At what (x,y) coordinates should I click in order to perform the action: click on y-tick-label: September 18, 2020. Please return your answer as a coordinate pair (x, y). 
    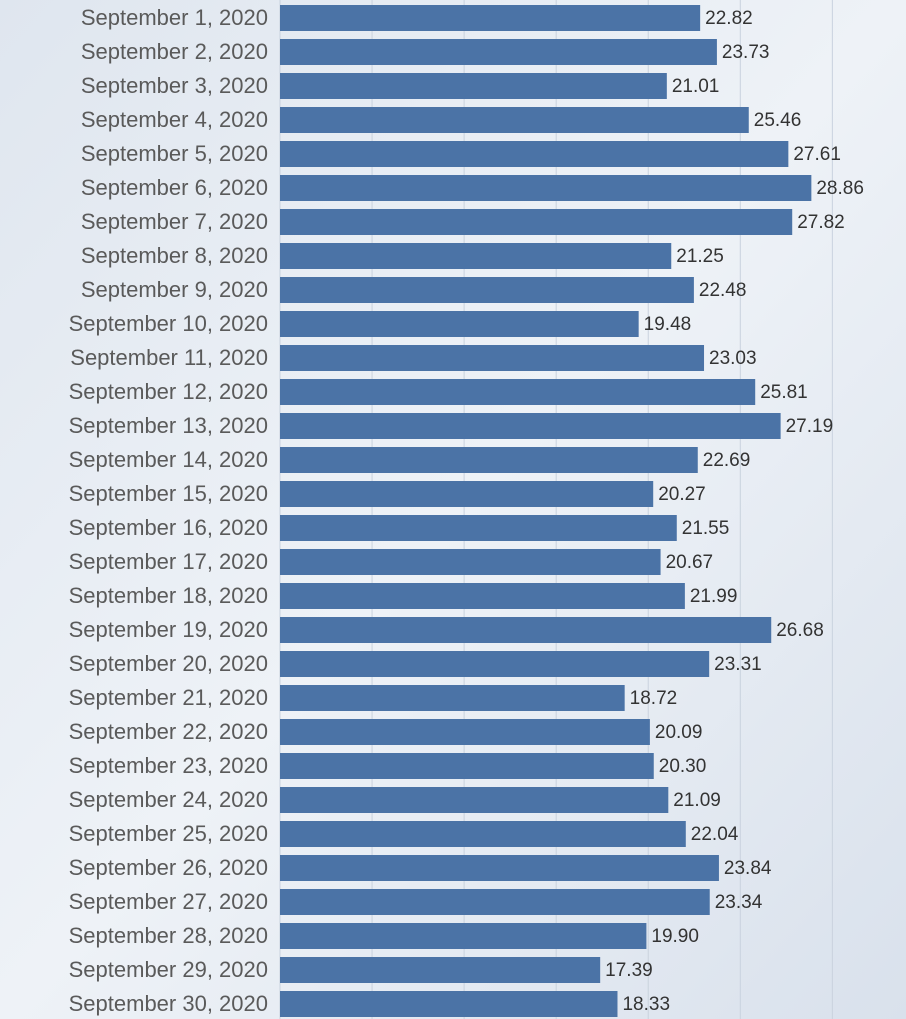
    Looking at the image, I should click on (168, 595).